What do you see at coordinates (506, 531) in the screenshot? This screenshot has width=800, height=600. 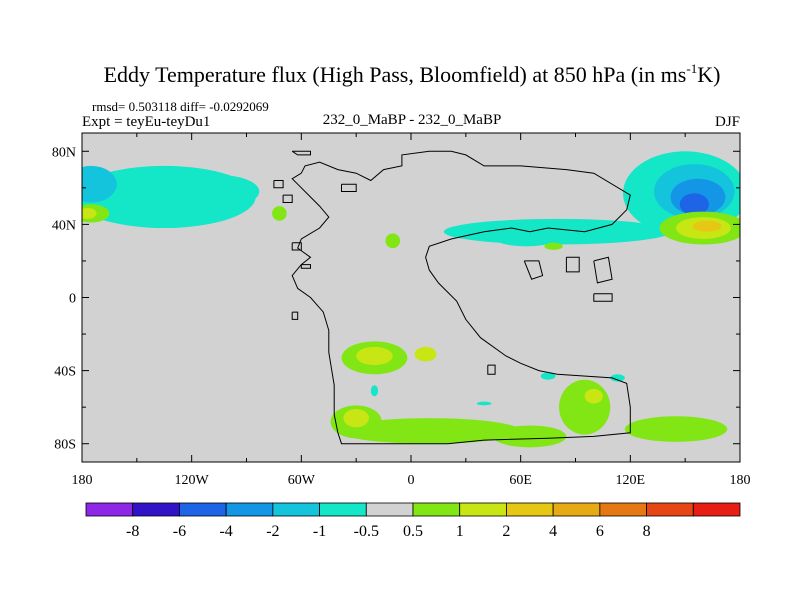 I see `colorbar-label: 2` at bounding box center [506, 531].